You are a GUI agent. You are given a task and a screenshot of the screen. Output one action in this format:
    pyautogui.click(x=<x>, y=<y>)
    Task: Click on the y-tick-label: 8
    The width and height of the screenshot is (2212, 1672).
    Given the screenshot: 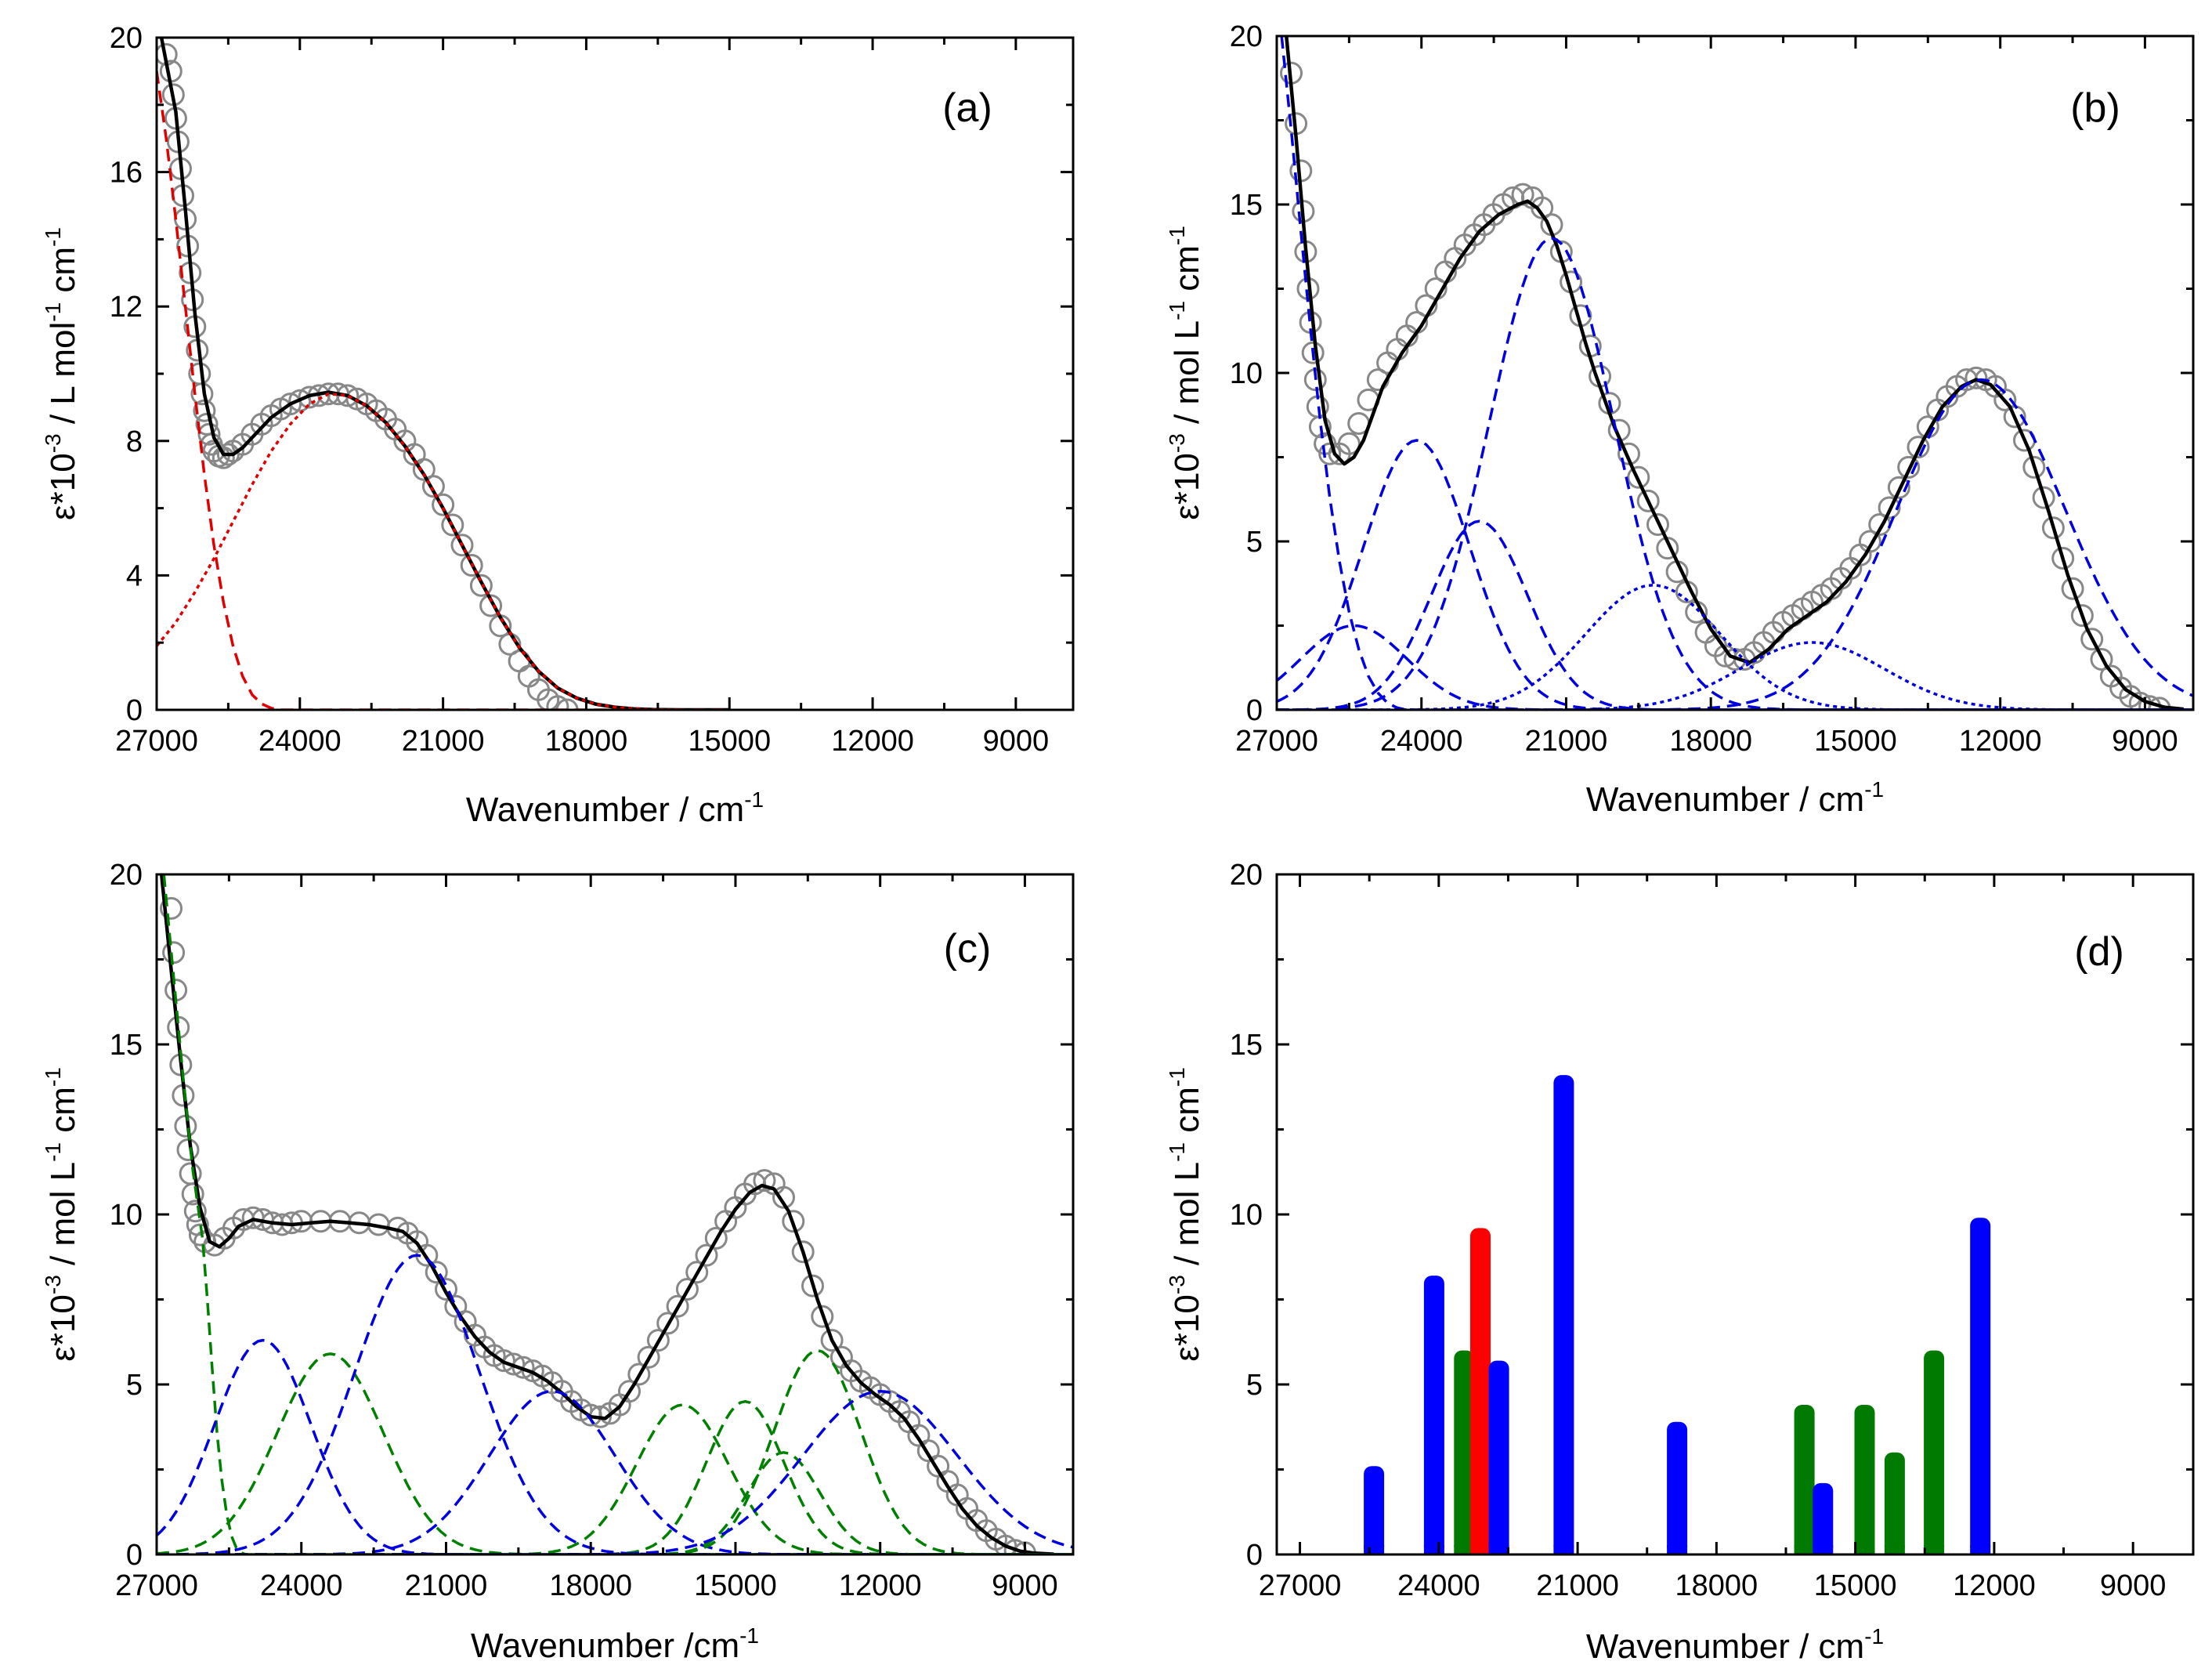 What is the action you would take?
    pyautogui.click(x=134, y=441)
    